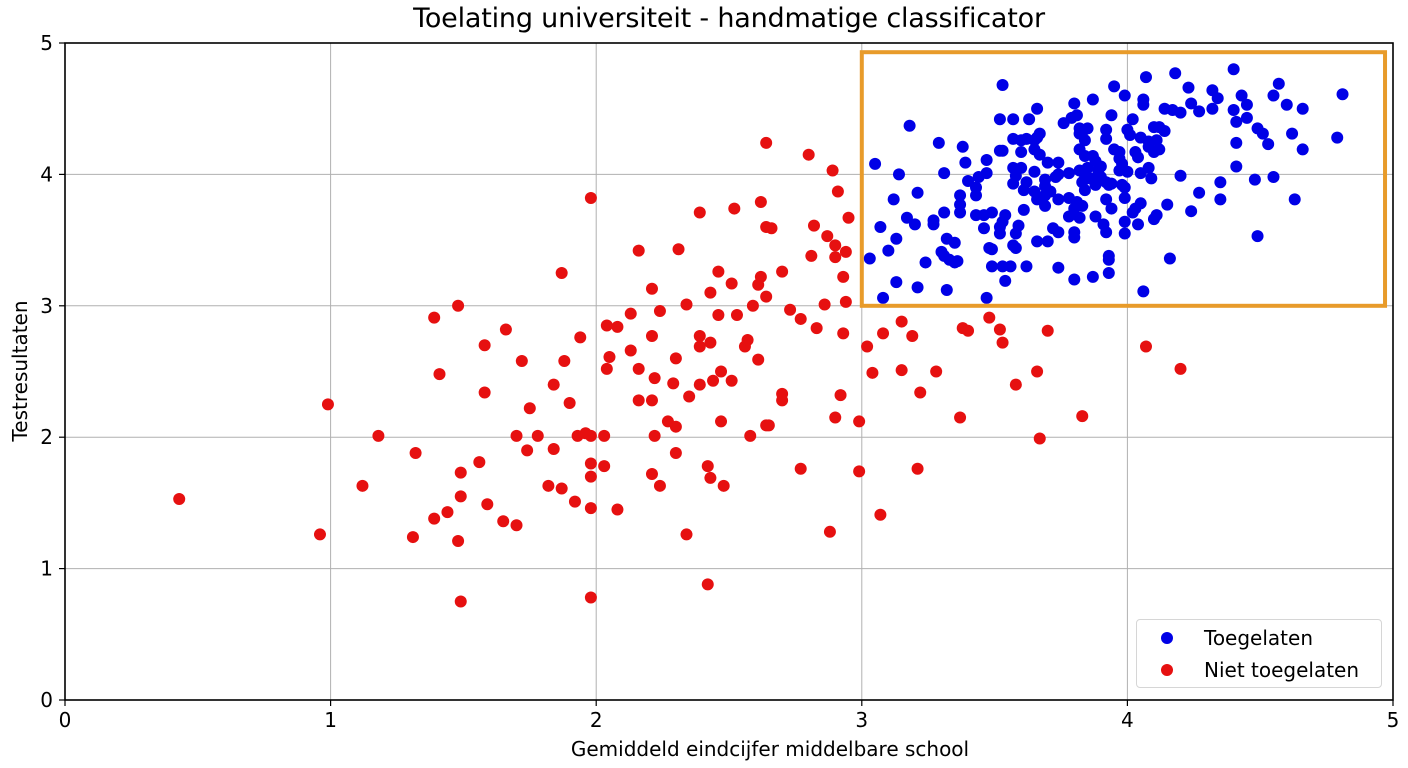 The width and height of the screenshot is (1408, 768). Describe the element at coordinates (1282, 670) in the screenshot. I see `legend-label: Niet toegelaten` at that location.